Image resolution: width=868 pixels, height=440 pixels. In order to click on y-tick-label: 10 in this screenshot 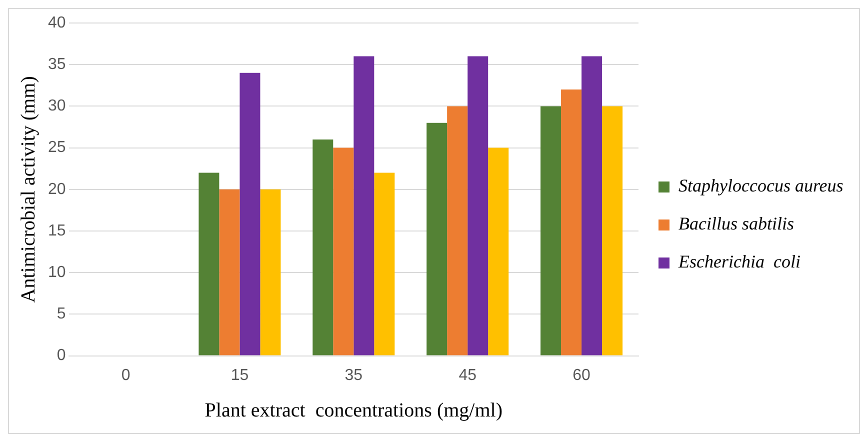, I will do `click(57, 273)`.